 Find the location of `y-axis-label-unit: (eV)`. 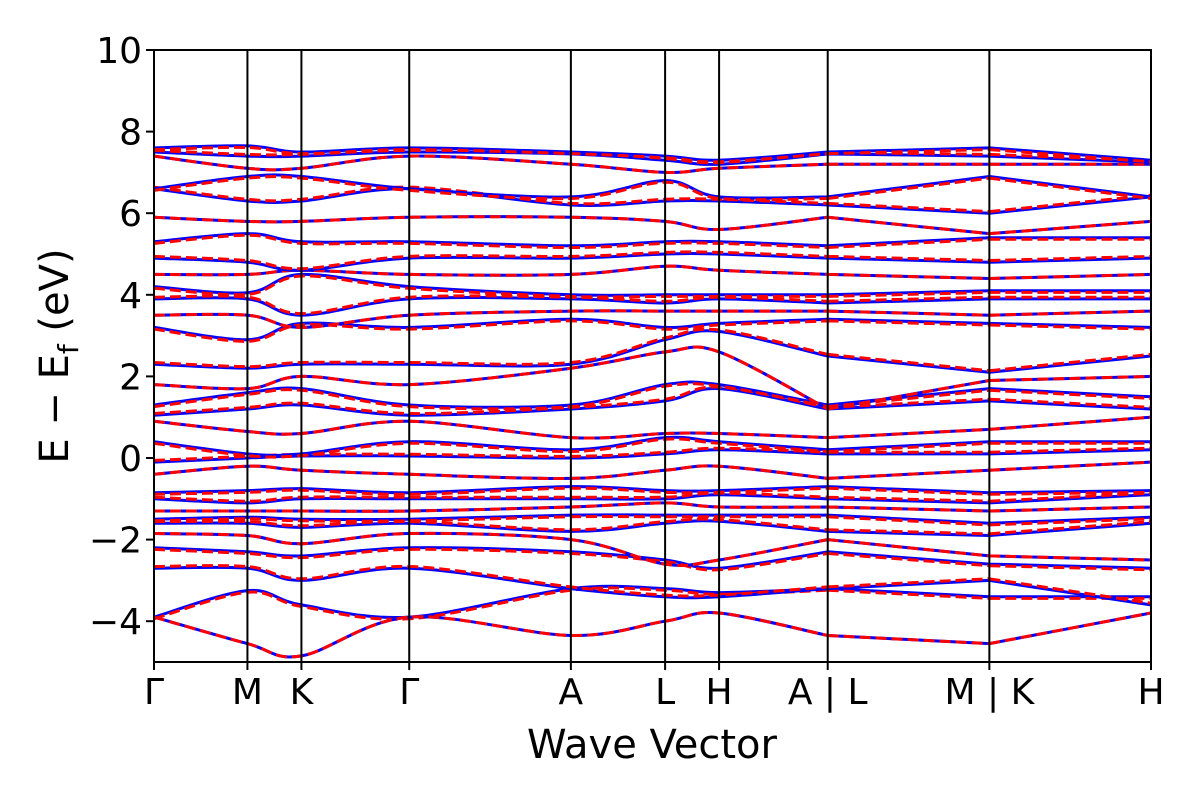

y-axis-label-unit: (eV) is located at coordinates (55, 296).